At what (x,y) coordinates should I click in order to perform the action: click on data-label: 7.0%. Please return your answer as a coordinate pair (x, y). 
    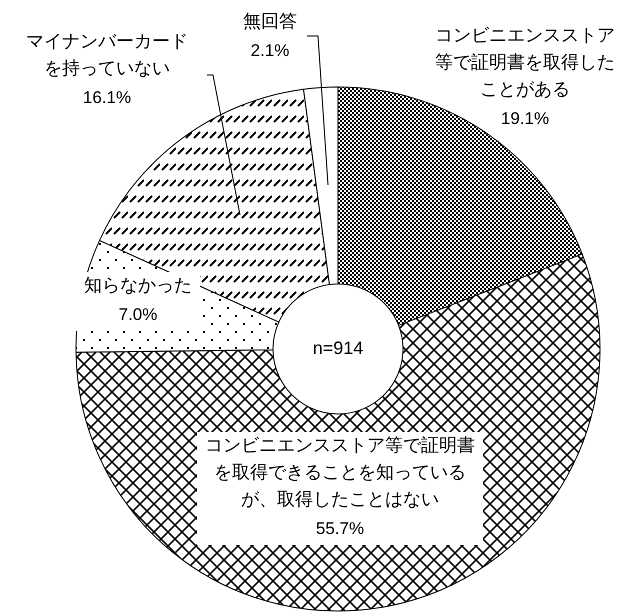
    Looking at the image, I should click on (138, 315).